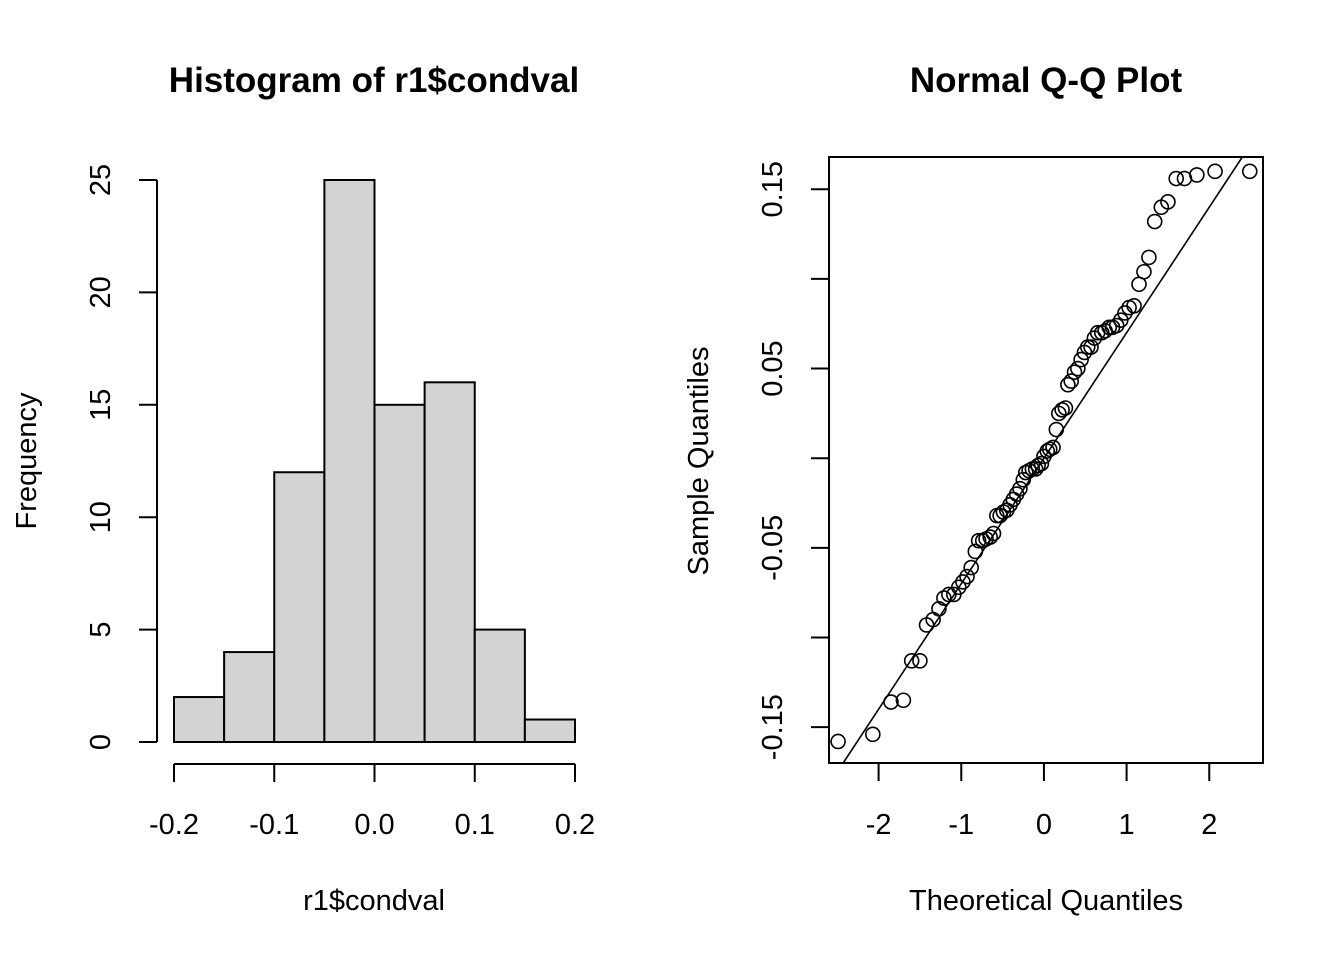 Image resolution: width=1344 pixels, height=960 pixels. I want to click on histogram-y-tick-label: 5, so click(101, 630).